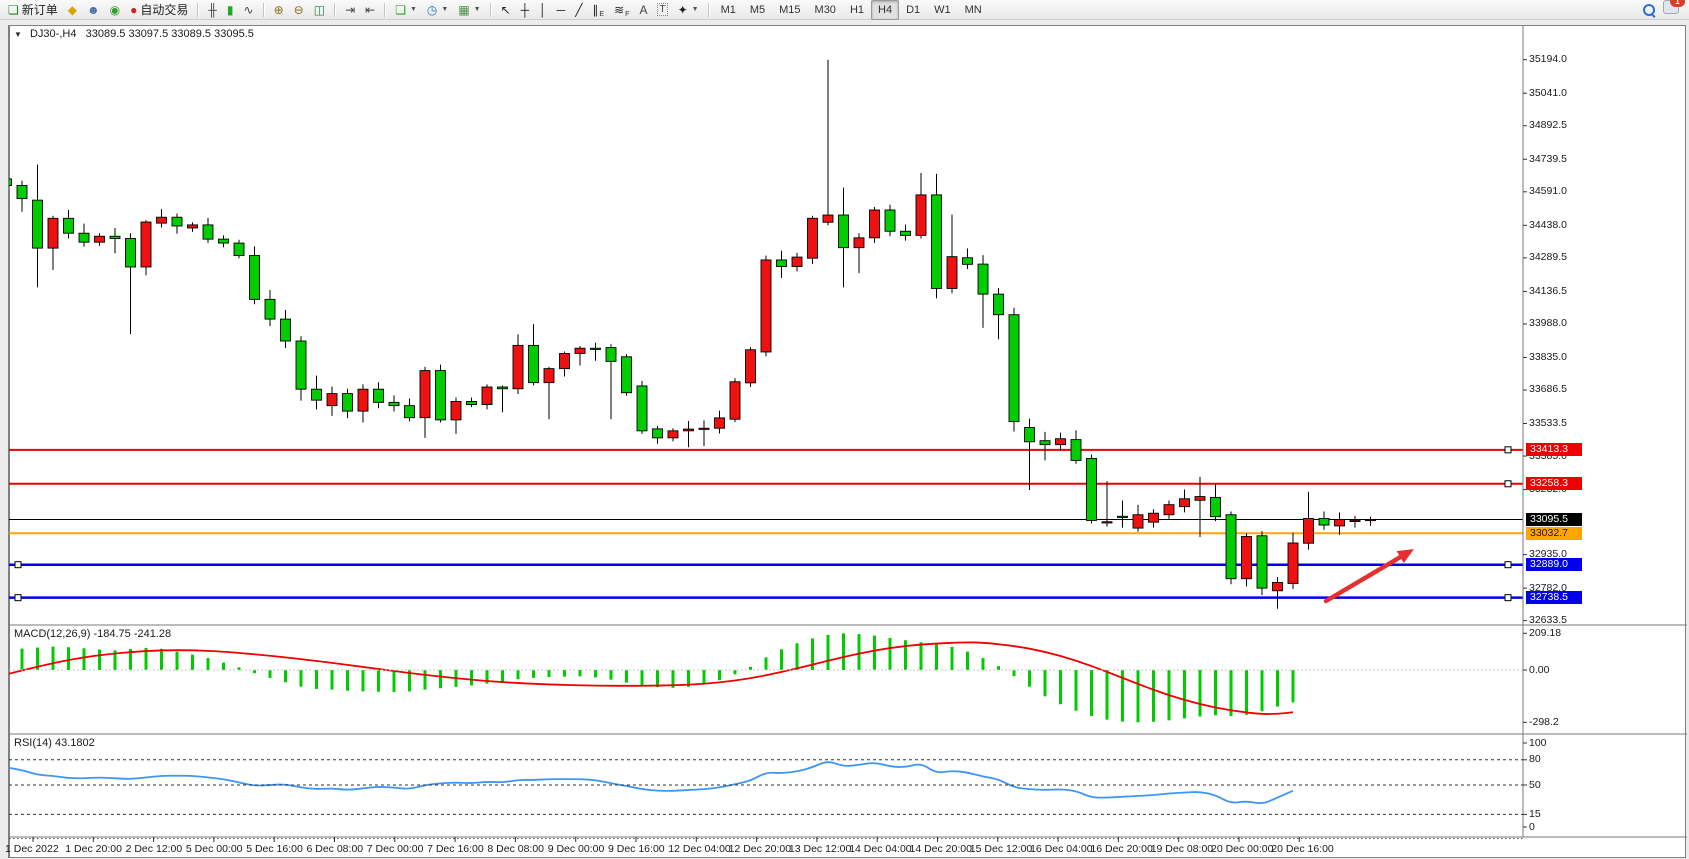 Image resolution: width=1689 pixels, height=859 pixels. Describe the element at coordinates (1532, 826) in the screenshot. I see `rsi-tick-label: 0` at that location.